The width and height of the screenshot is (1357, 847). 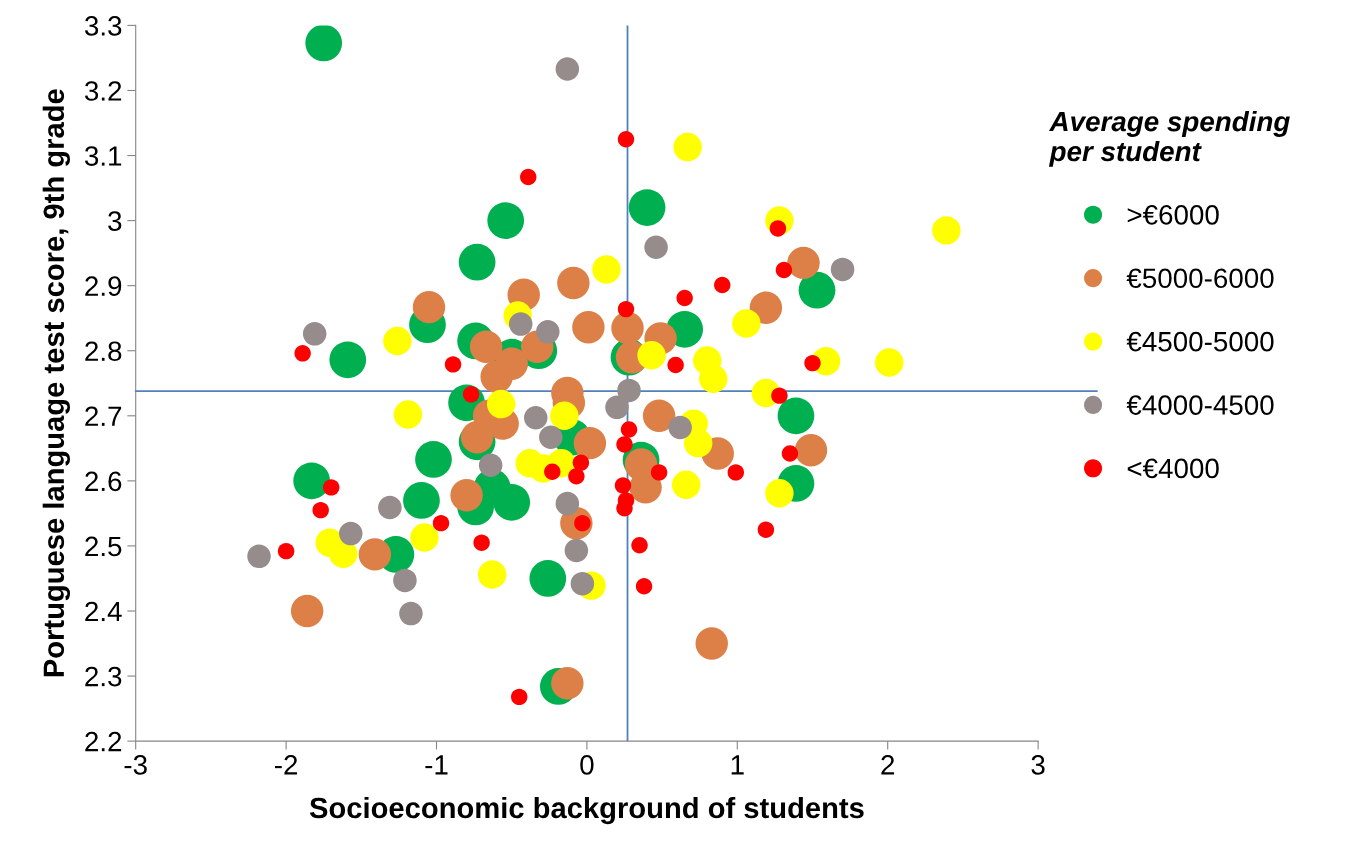 I want to click on legend-label: €5000-6000, so click(x=1200, y=278).